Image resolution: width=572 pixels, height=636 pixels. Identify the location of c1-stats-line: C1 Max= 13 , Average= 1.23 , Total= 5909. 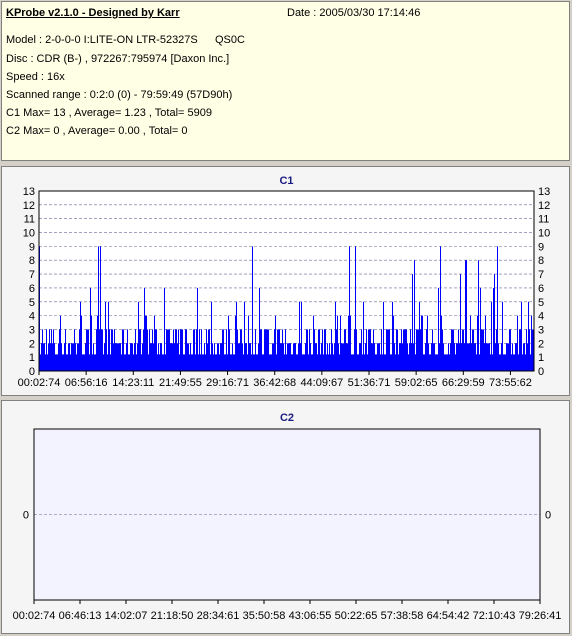
(109, 113).